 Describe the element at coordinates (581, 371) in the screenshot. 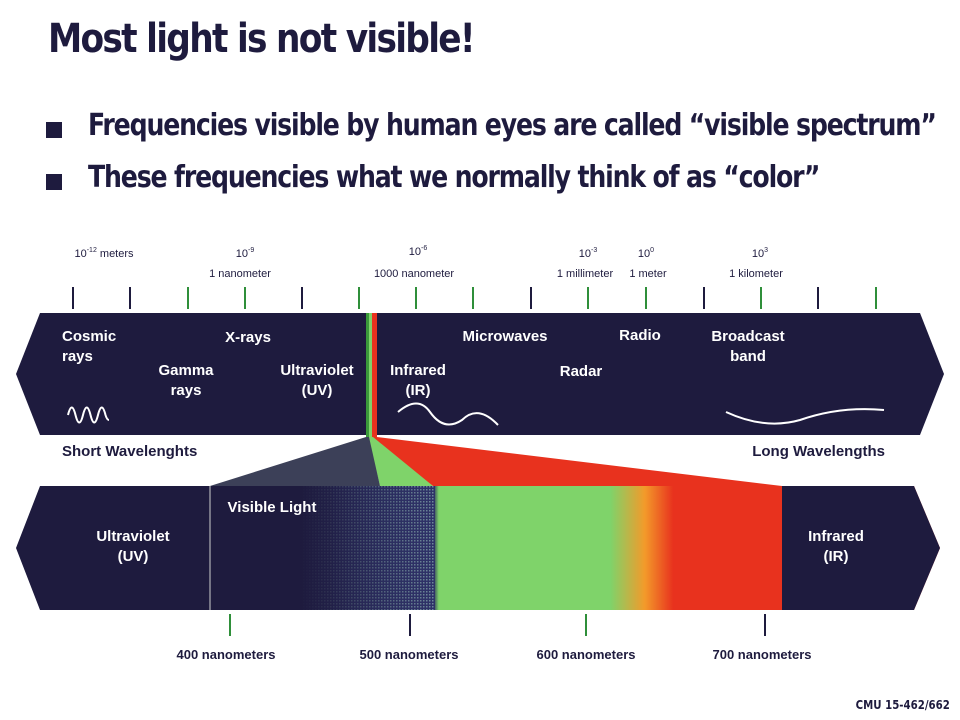

I see `label-radar: Radar` at that location.